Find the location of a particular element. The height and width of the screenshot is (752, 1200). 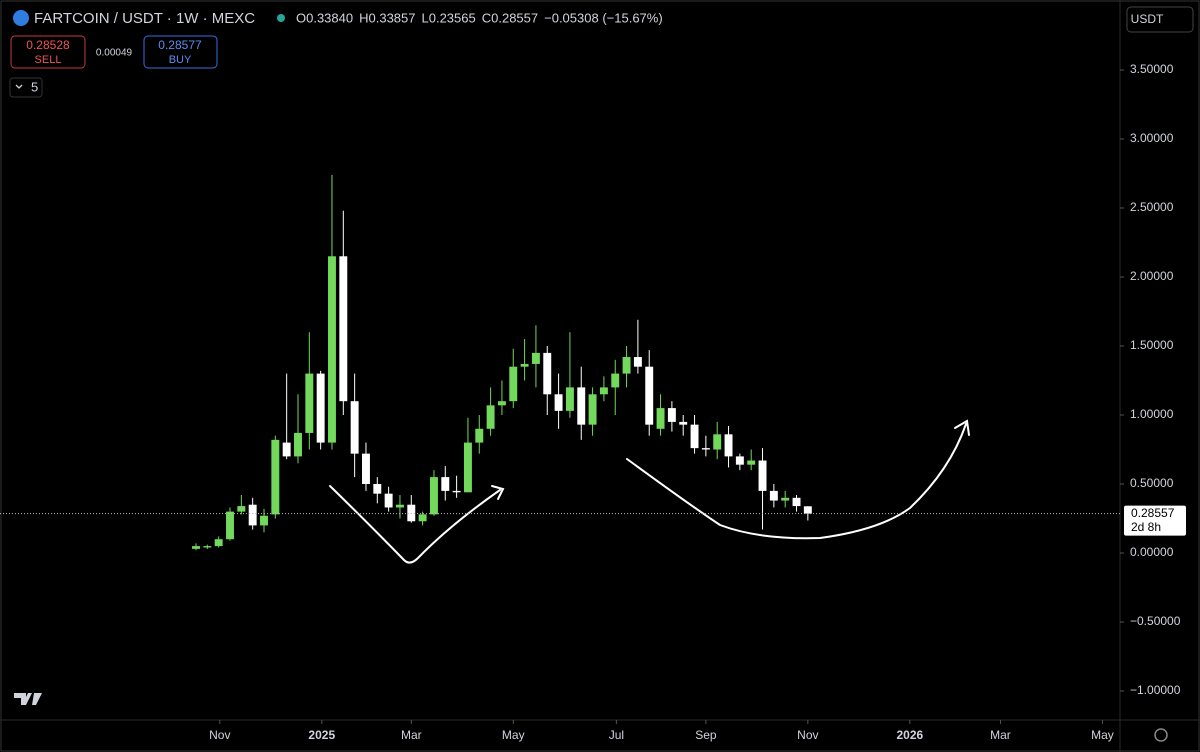

buy-label: BUY is located at coordinates (180, 60).